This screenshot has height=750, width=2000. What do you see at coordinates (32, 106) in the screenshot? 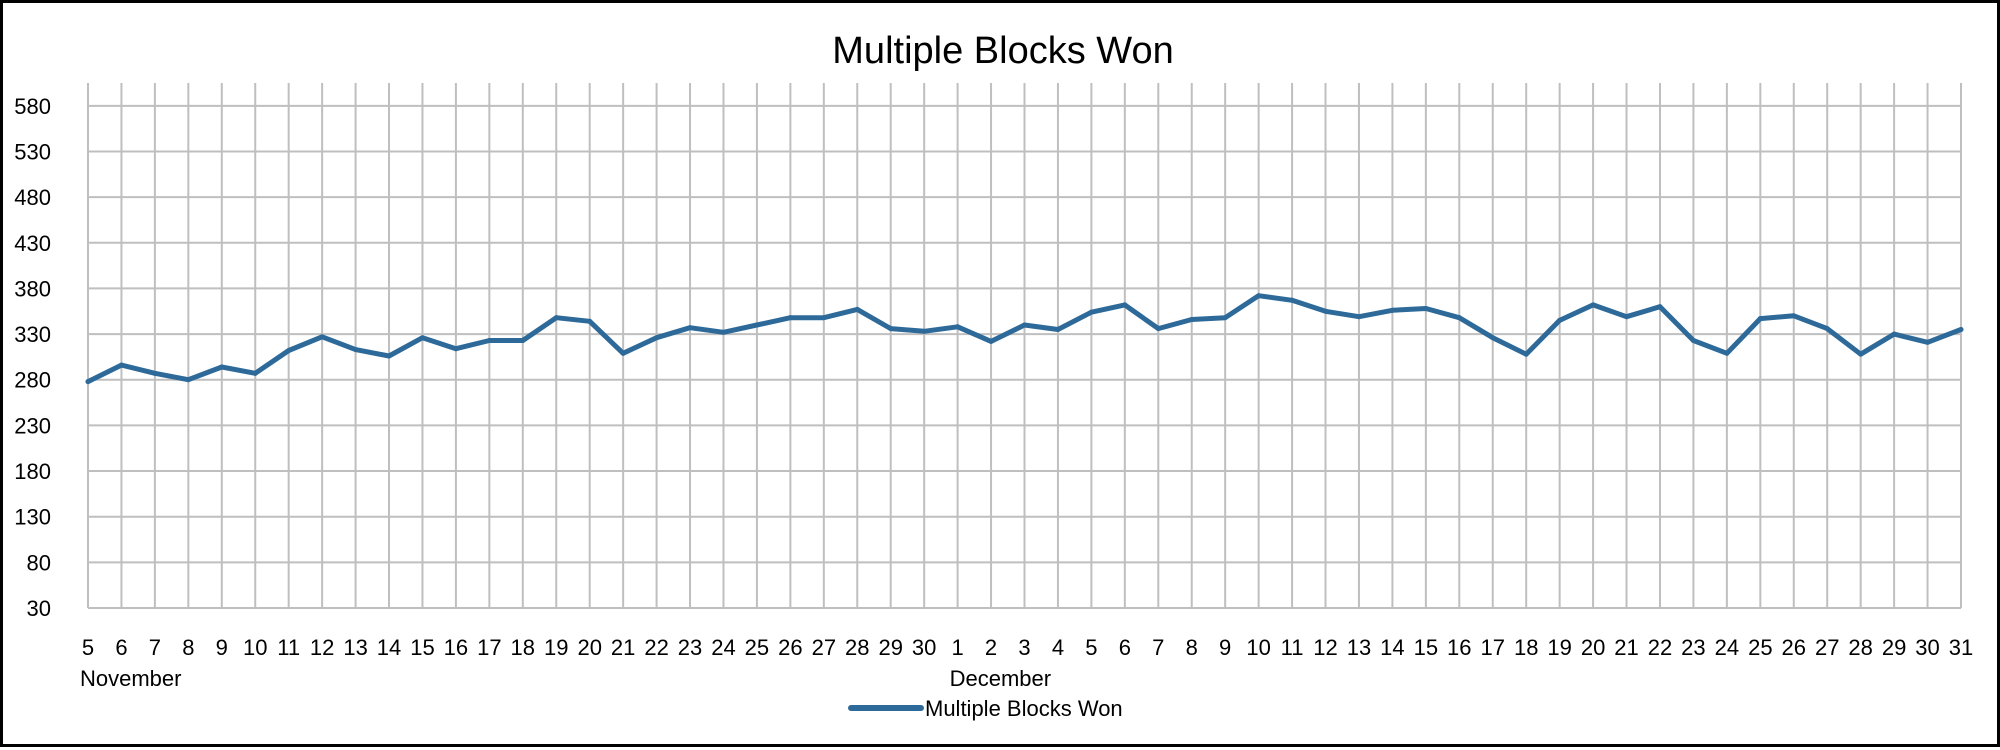
I see `y-tick-label: 580` at bounding box center [32, 106].